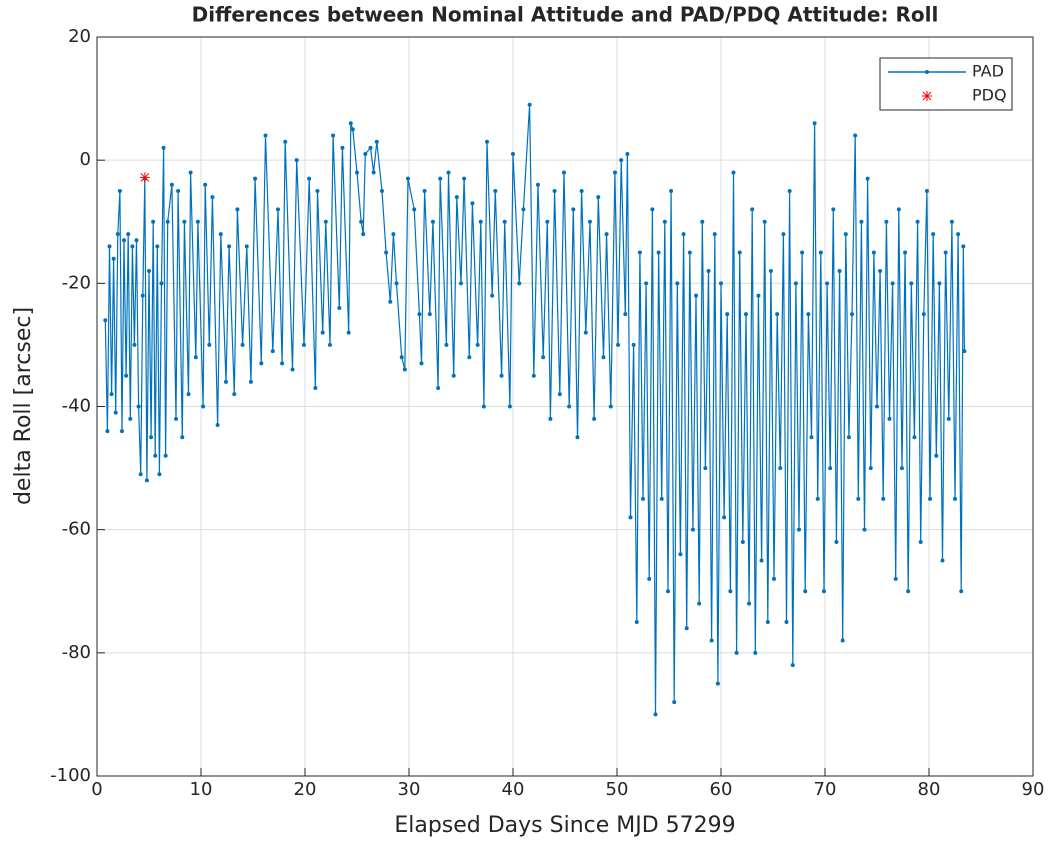 The height and width of the screenshot is (845, 1053). I want to click on asterisk-stroke, so click(927, 96).